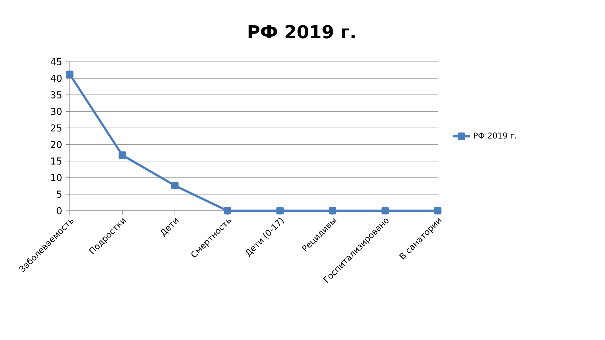 The width and height of the screenshot is (605, 340). What do you see at coordinates (59, 194) in the screenshot?
I see `y-tick-label: 5` at bounding box center [59, 194].